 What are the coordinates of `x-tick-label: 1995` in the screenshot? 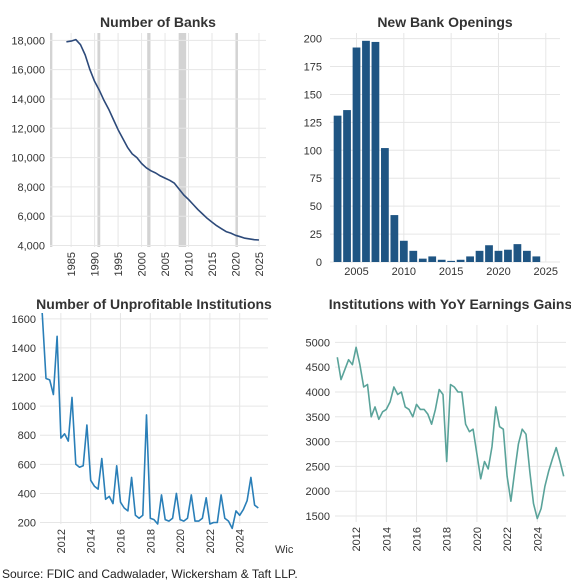 It's located at (119, 264).